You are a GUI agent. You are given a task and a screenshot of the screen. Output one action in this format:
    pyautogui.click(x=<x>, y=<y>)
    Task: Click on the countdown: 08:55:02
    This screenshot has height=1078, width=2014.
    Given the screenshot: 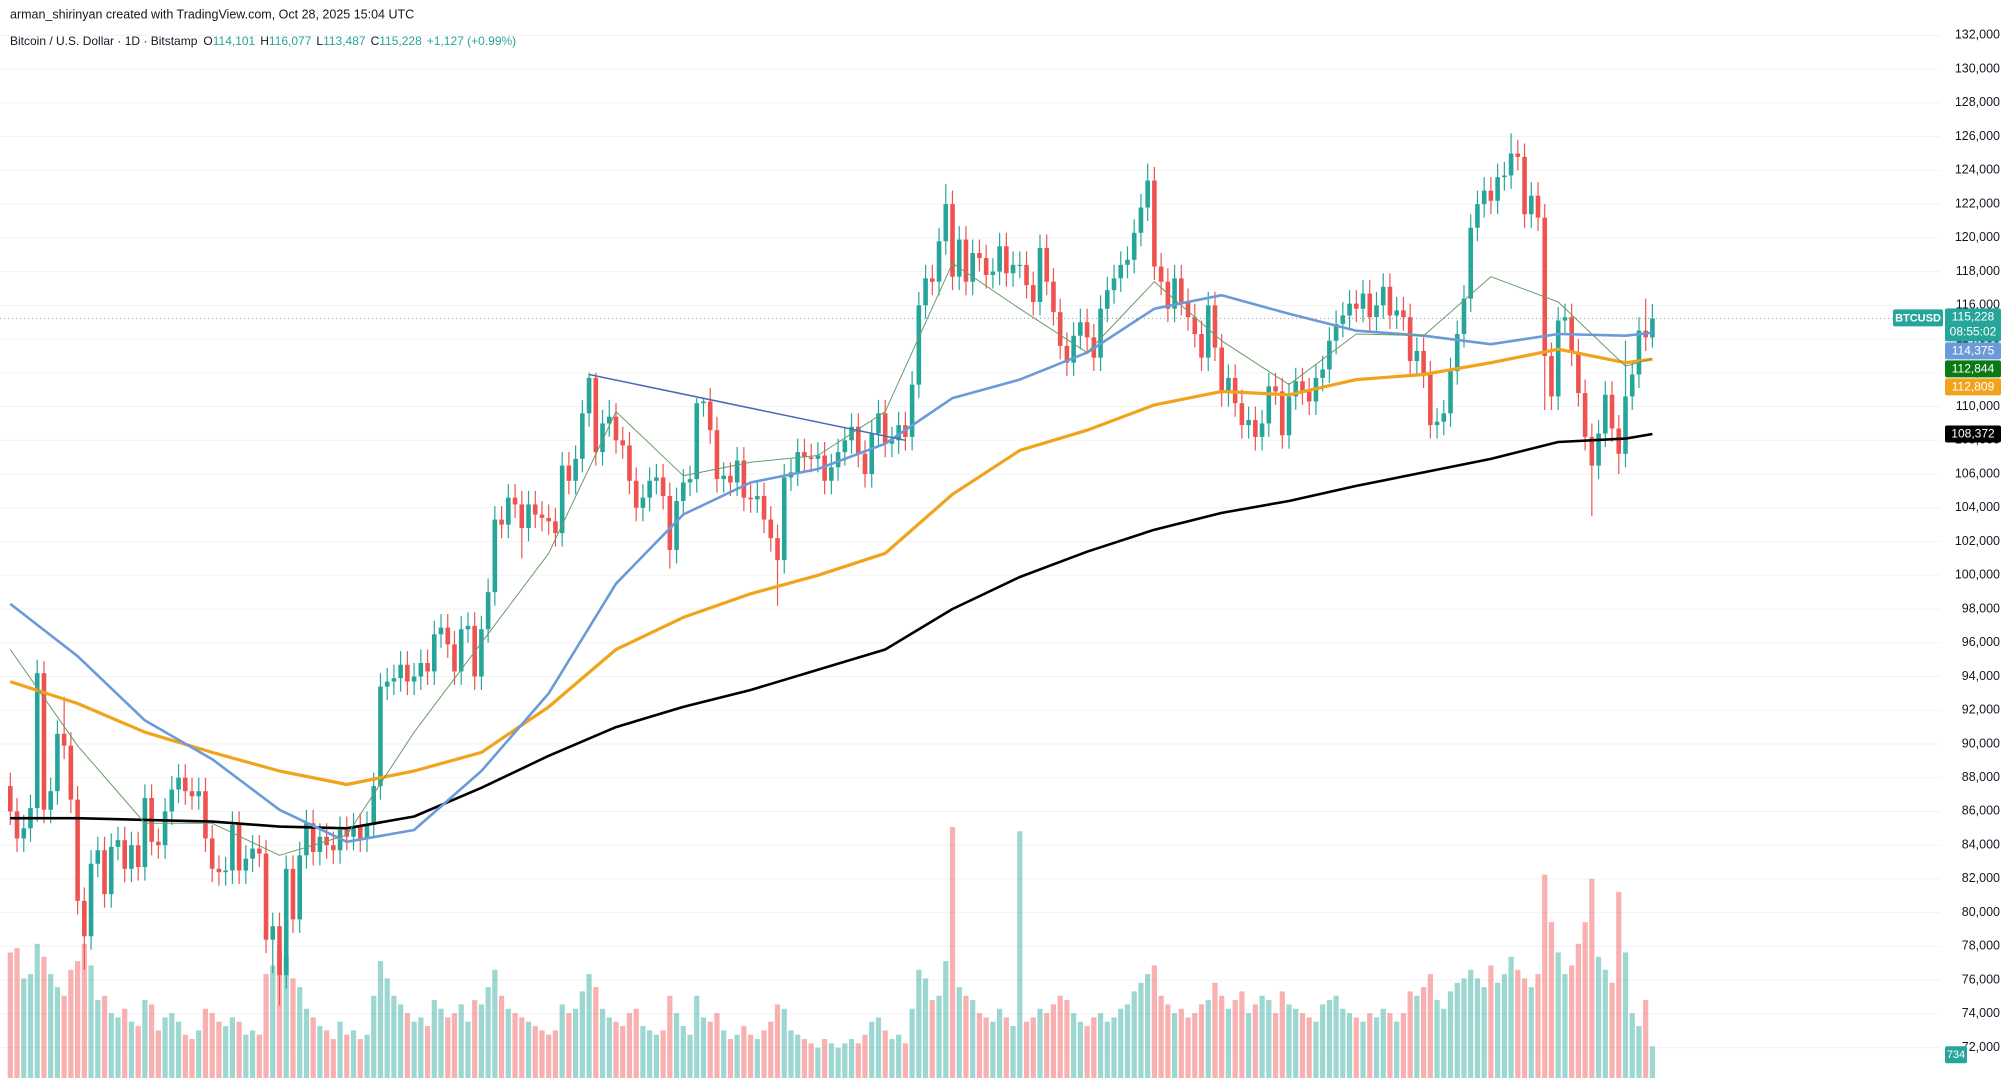 What is the action you would take?
    pyautogui.click(x=1973, y=332)
    